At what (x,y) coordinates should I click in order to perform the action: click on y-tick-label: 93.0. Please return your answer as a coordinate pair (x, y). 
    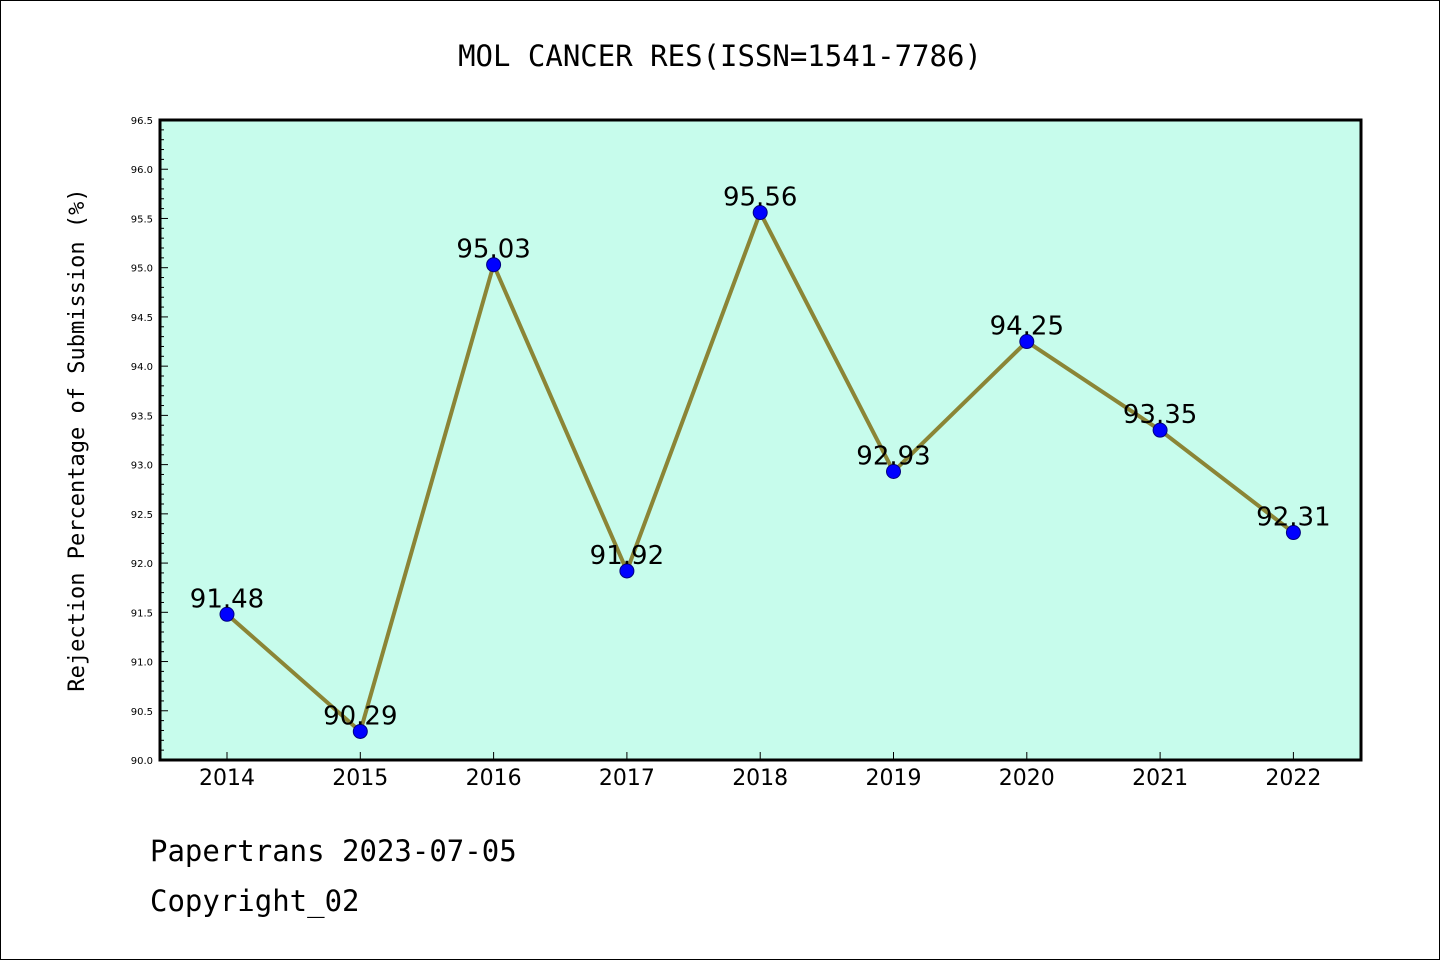
    Looking at the image, I should click on (142, 466).